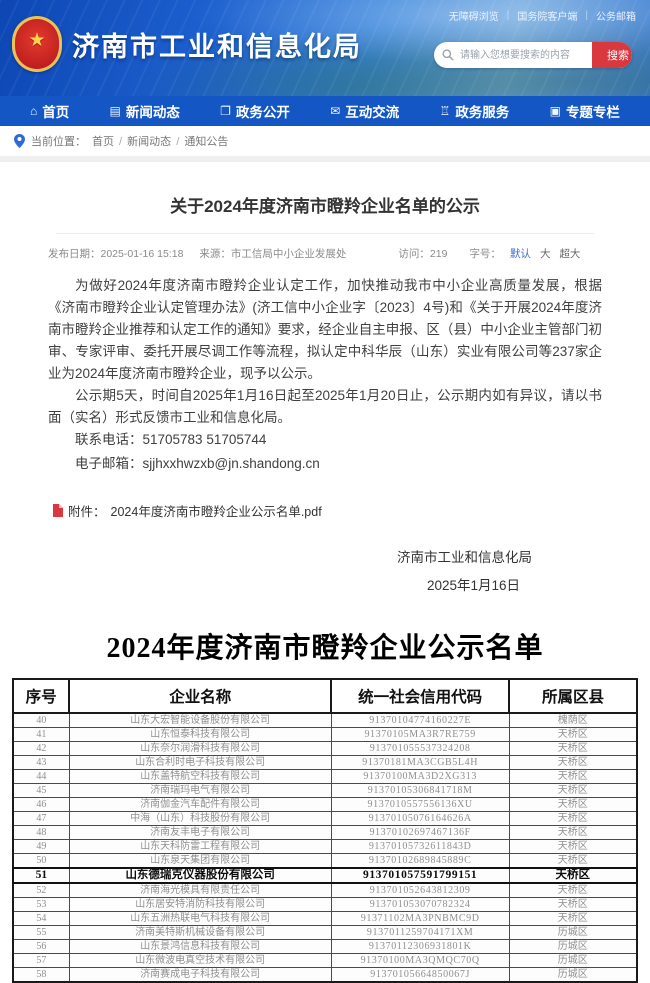 The image size is (650, 983). Describe the element at coordinates (473, 17) in the screenshot. I see `topbar-link: 无障碍浏览` at that location.